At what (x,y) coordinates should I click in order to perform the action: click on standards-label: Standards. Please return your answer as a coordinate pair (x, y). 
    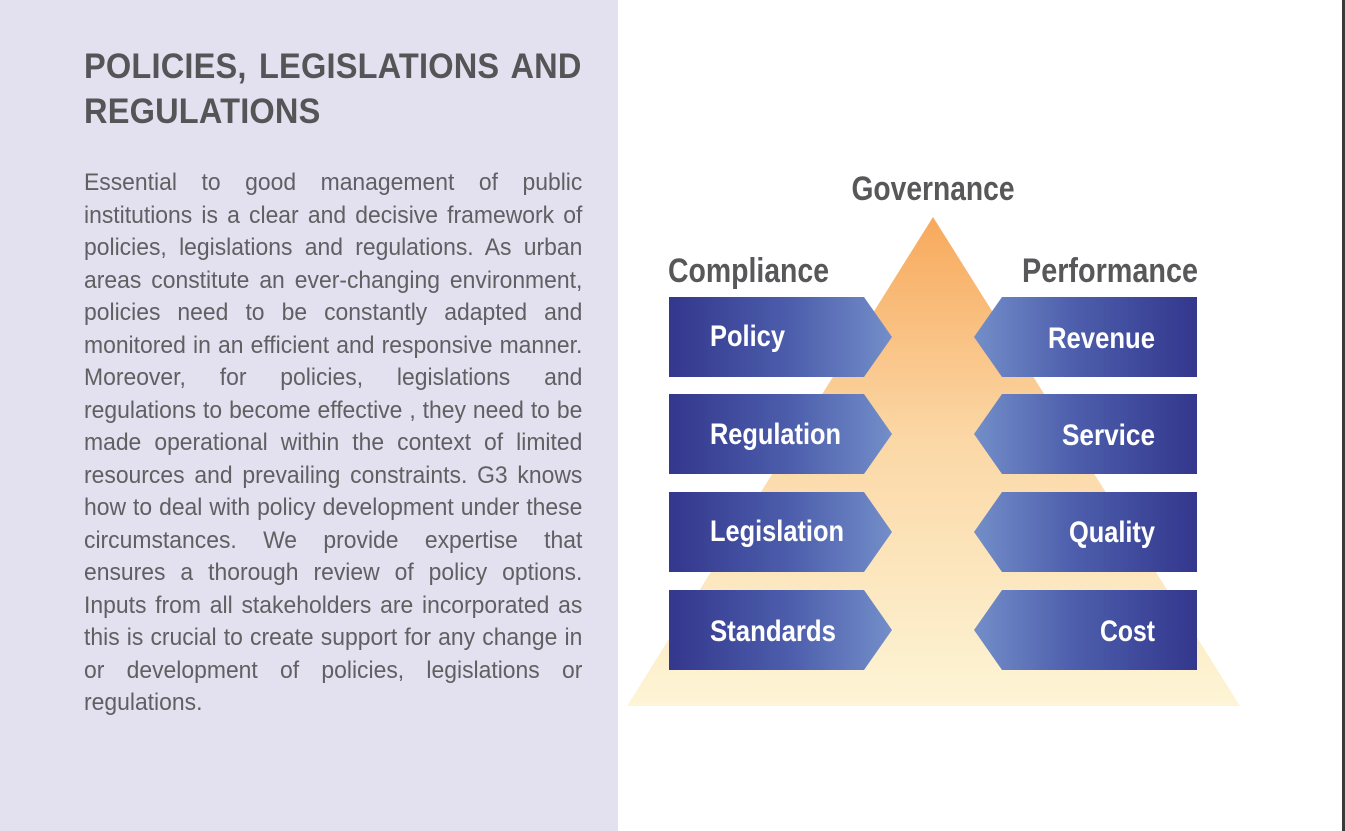
    Looking at the image, I should click on (773, 631).